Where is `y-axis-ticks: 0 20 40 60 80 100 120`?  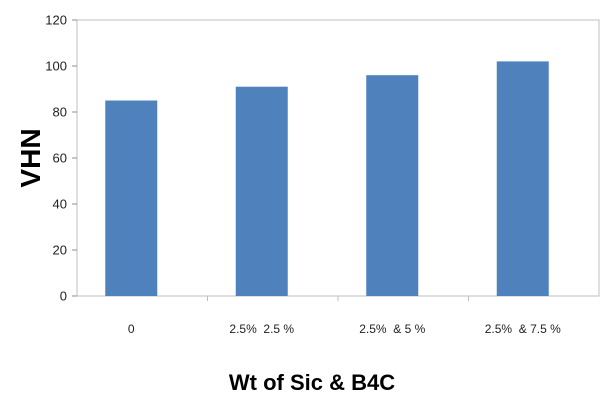 y-axis-ticks: 0 20 40 60 80 100 120 is located at coordinates (61, 158).